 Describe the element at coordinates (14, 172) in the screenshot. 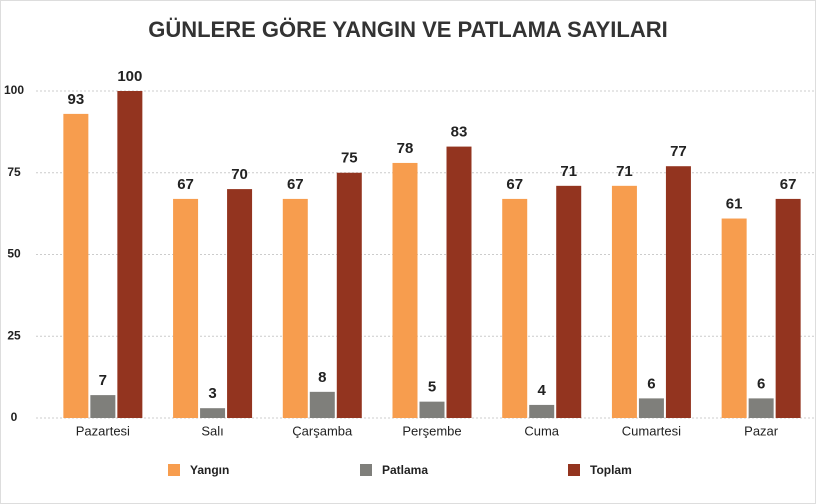

I see `y-tick-label: 75` at that location.